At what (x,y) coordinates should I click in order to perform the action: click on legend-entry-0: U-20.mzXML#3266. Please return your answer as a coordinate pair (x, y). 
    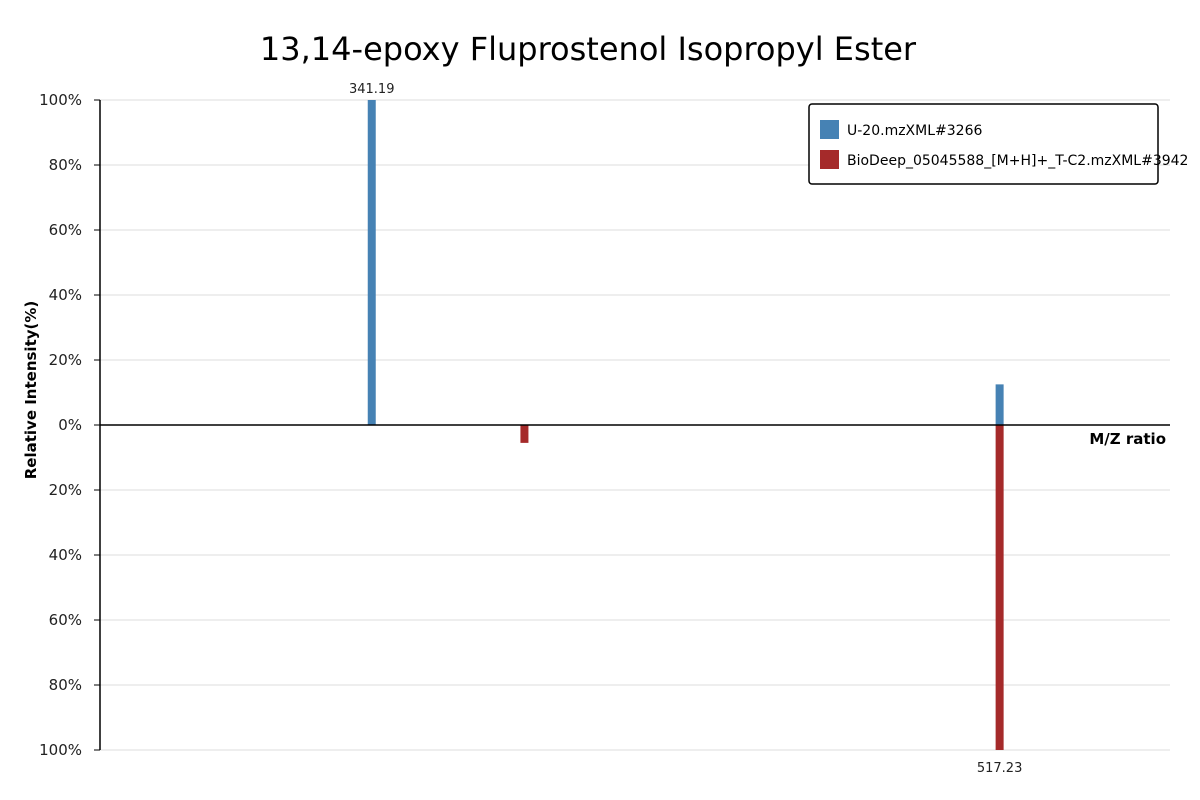
    Looking at the image, I should click on (914, 131).